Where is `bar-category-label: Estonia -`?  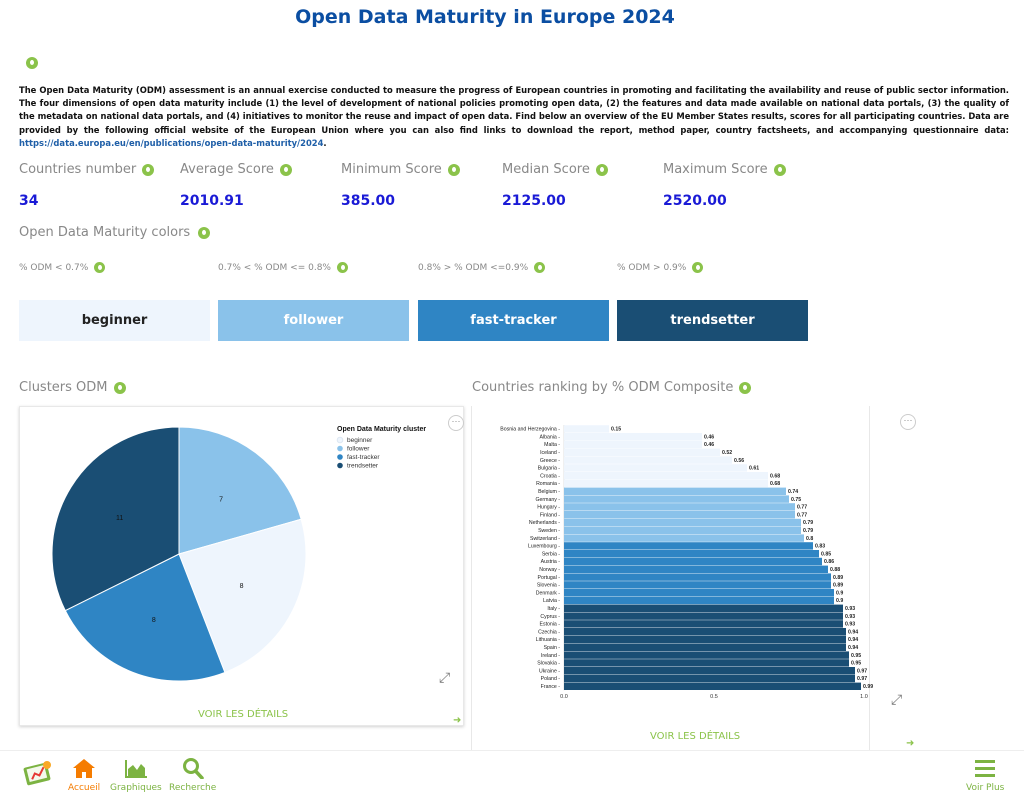
bar-category-label: Estonia - is located at coordinates (550, 625).